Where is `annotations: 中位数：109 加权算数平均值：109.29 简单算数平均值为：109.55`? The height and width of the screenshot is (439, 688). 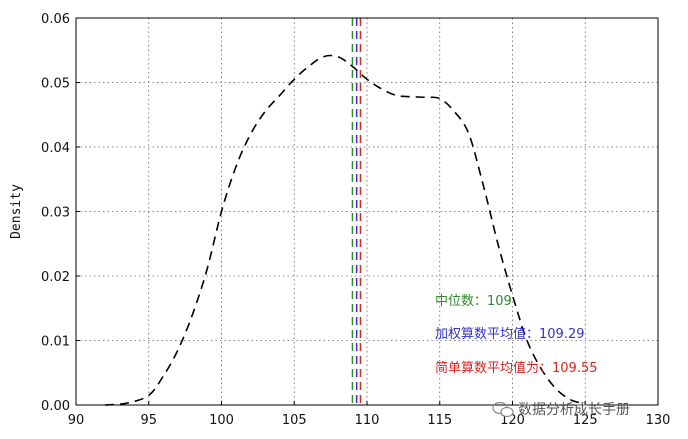
annotations: 中位数：109 加权算数平均值：109.29 简单算数平均值为：109.55 is located at coordinates (516, 335).